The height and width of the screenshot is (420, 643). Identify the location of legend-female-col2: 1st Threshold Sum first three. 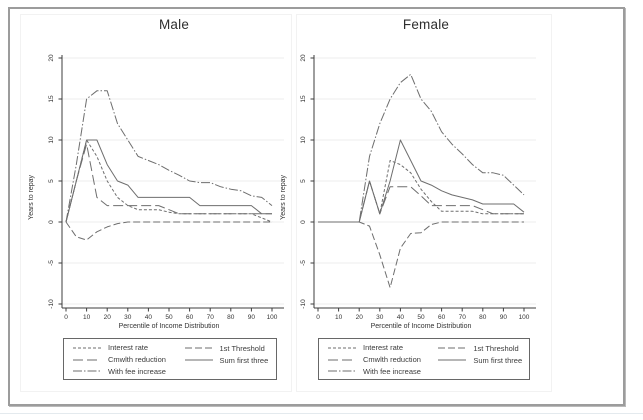
(480, 359).